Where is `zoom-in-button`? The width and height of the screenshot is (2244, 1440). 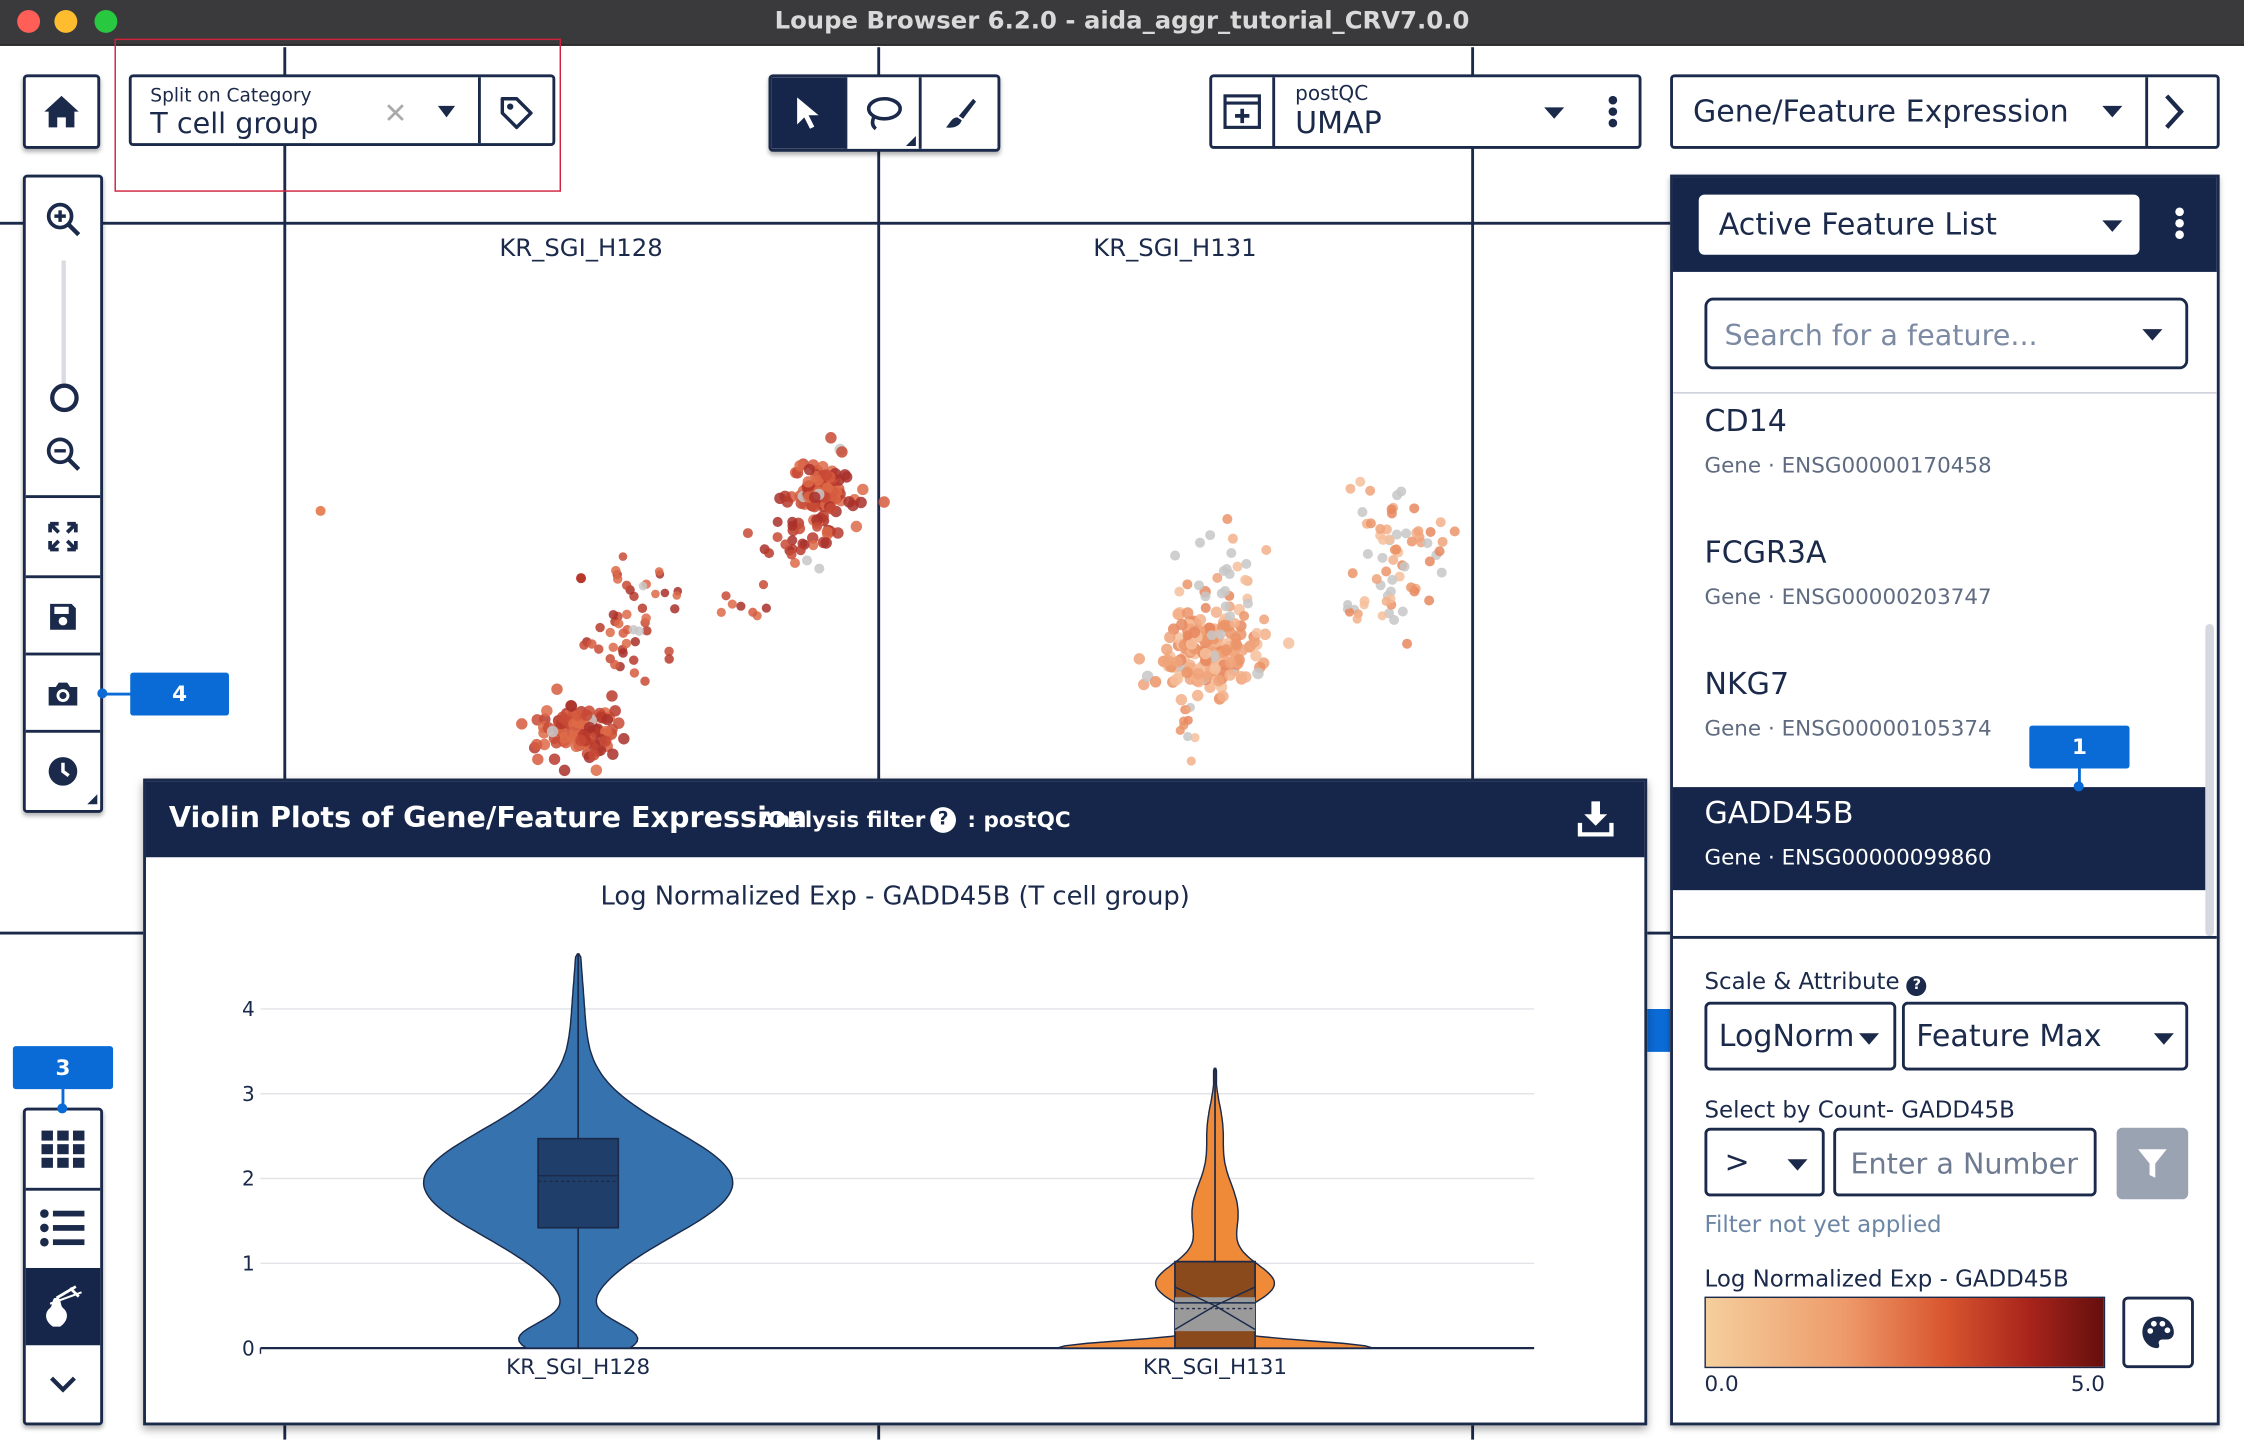
zoom-in-button is located at coordinates (63, 219).